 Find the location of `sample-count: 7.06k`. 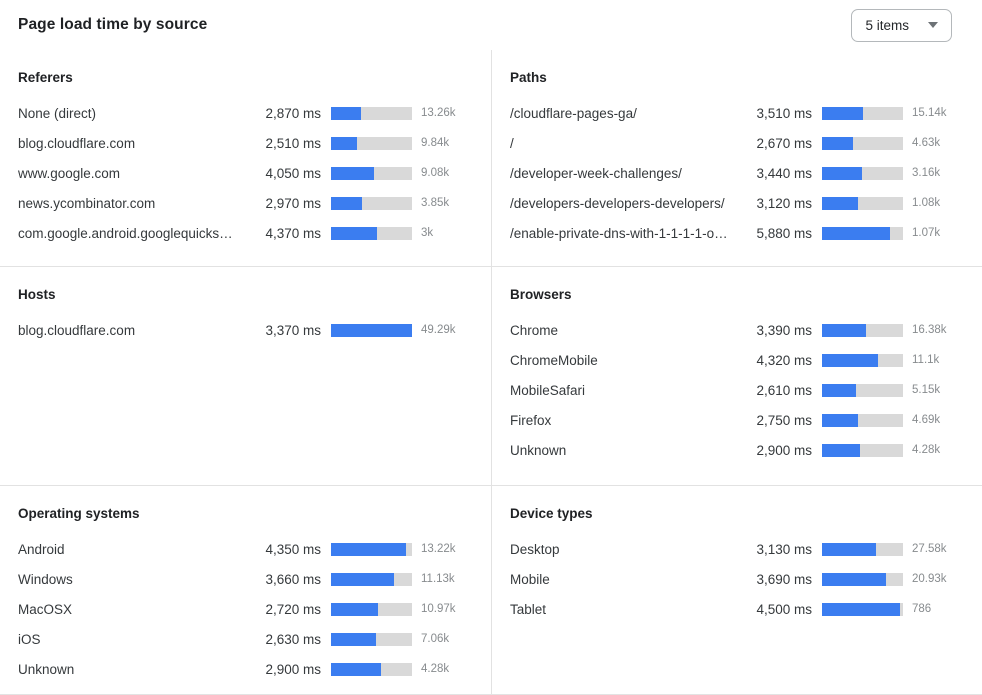

sample-count: 7.06k is located at coordinates (435, 639).